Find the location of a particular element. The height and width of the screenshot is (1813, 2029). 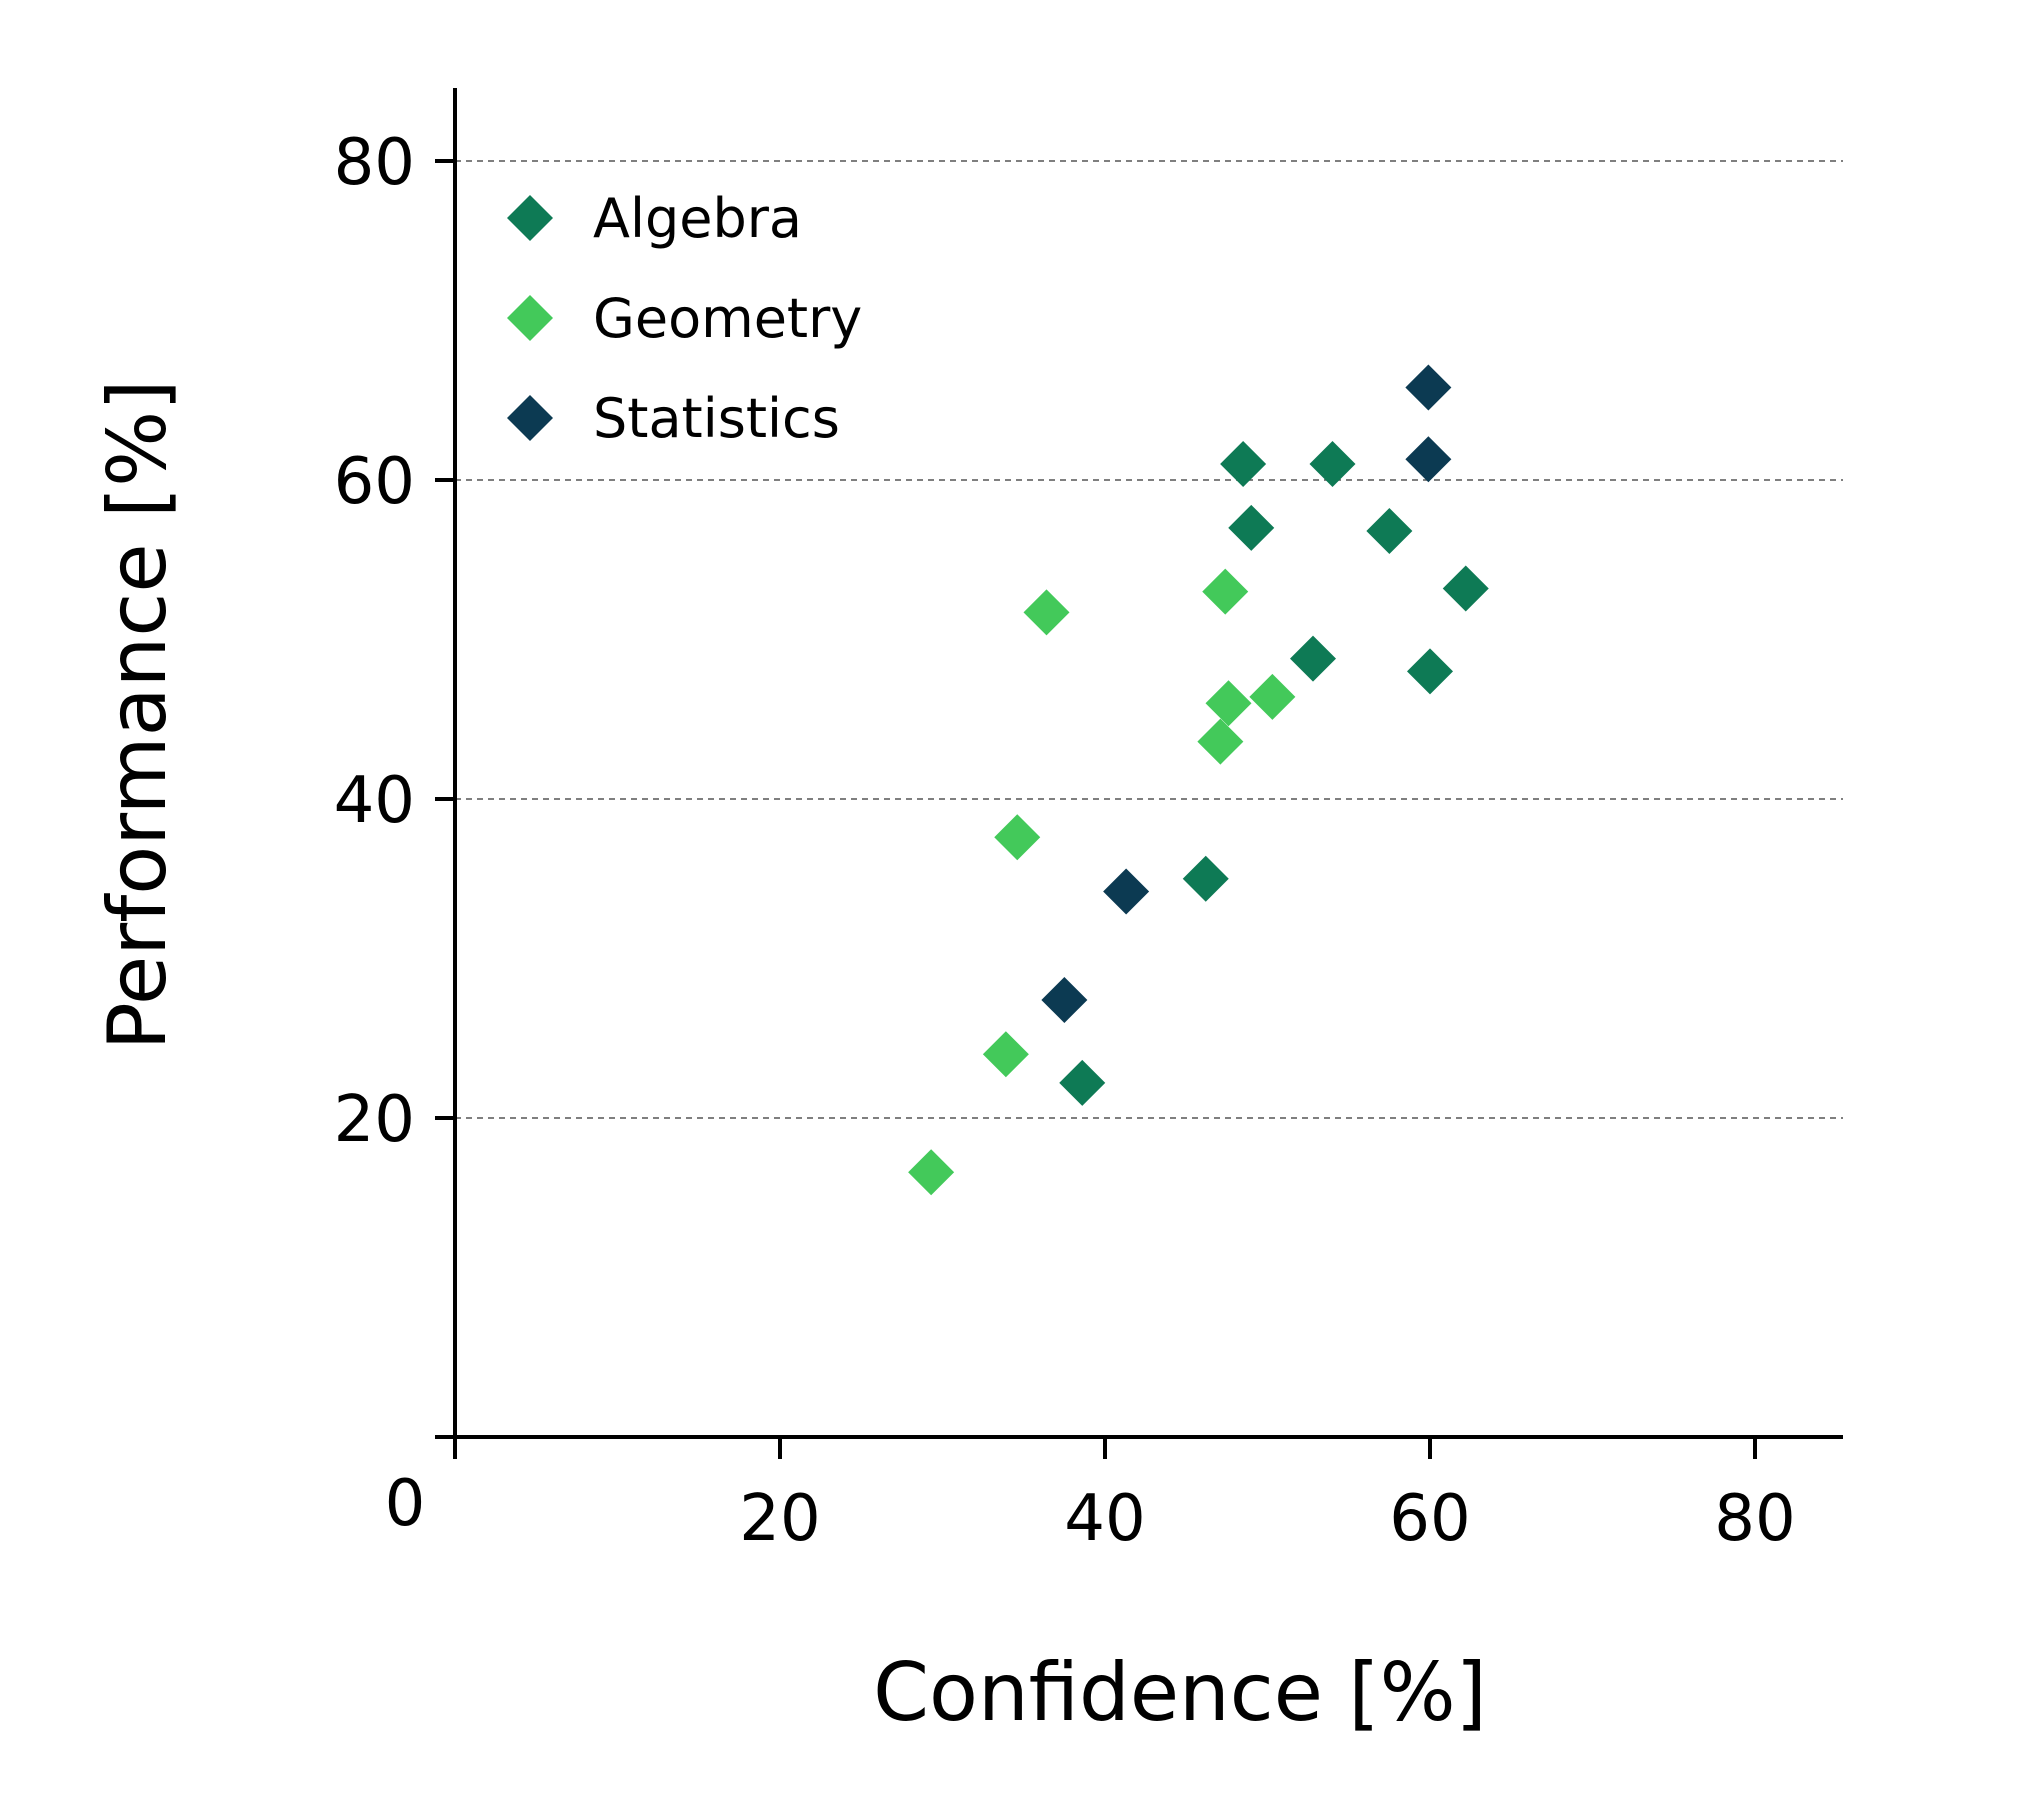

y-tick-label: 40 is located at coordinates (374, 801).